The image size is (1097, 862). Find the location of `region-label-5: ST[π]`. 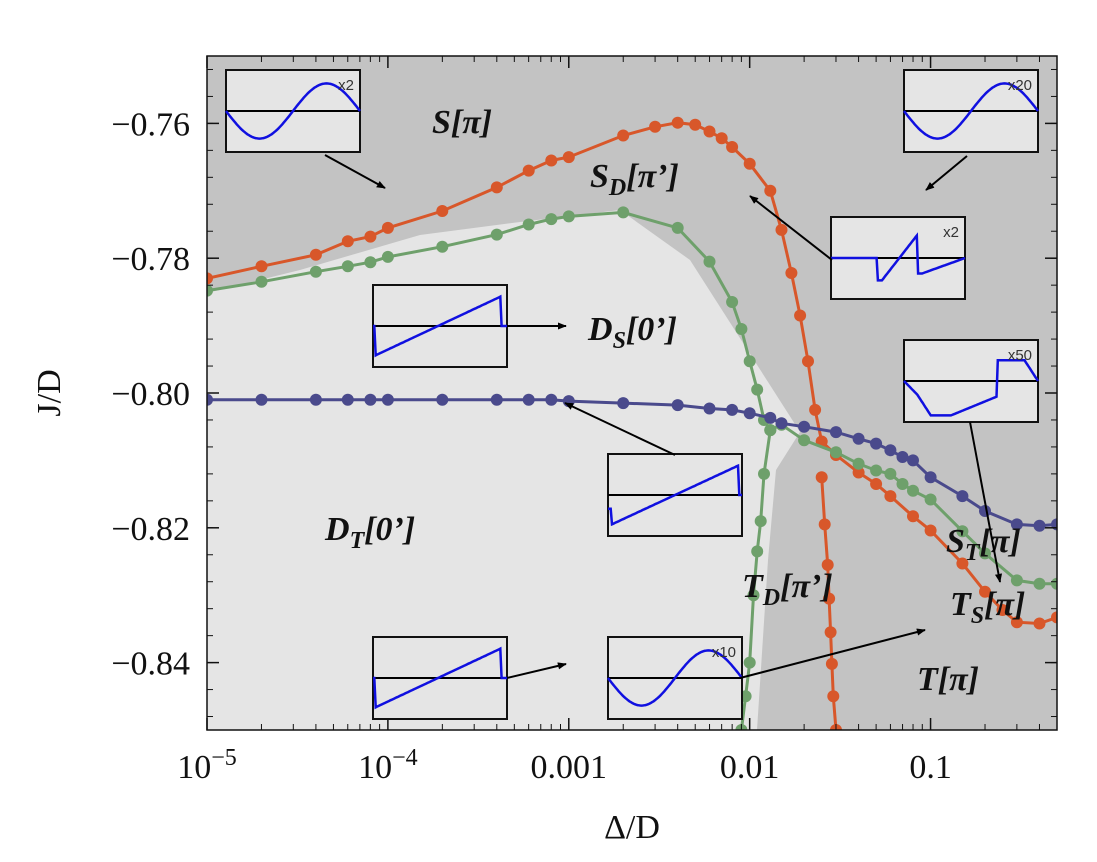

region-label-5: ST[π] is located at coordinates (983, 544).